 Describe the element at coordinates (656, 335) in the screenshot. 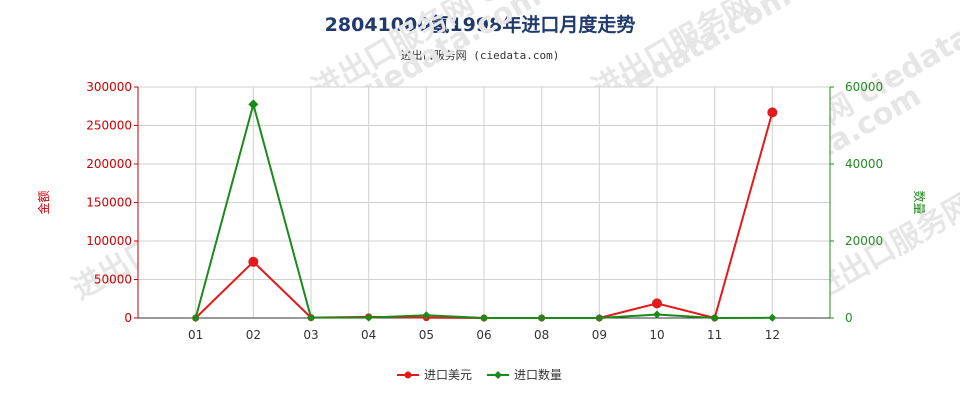

I see `x-tick-label: 10` at that location.